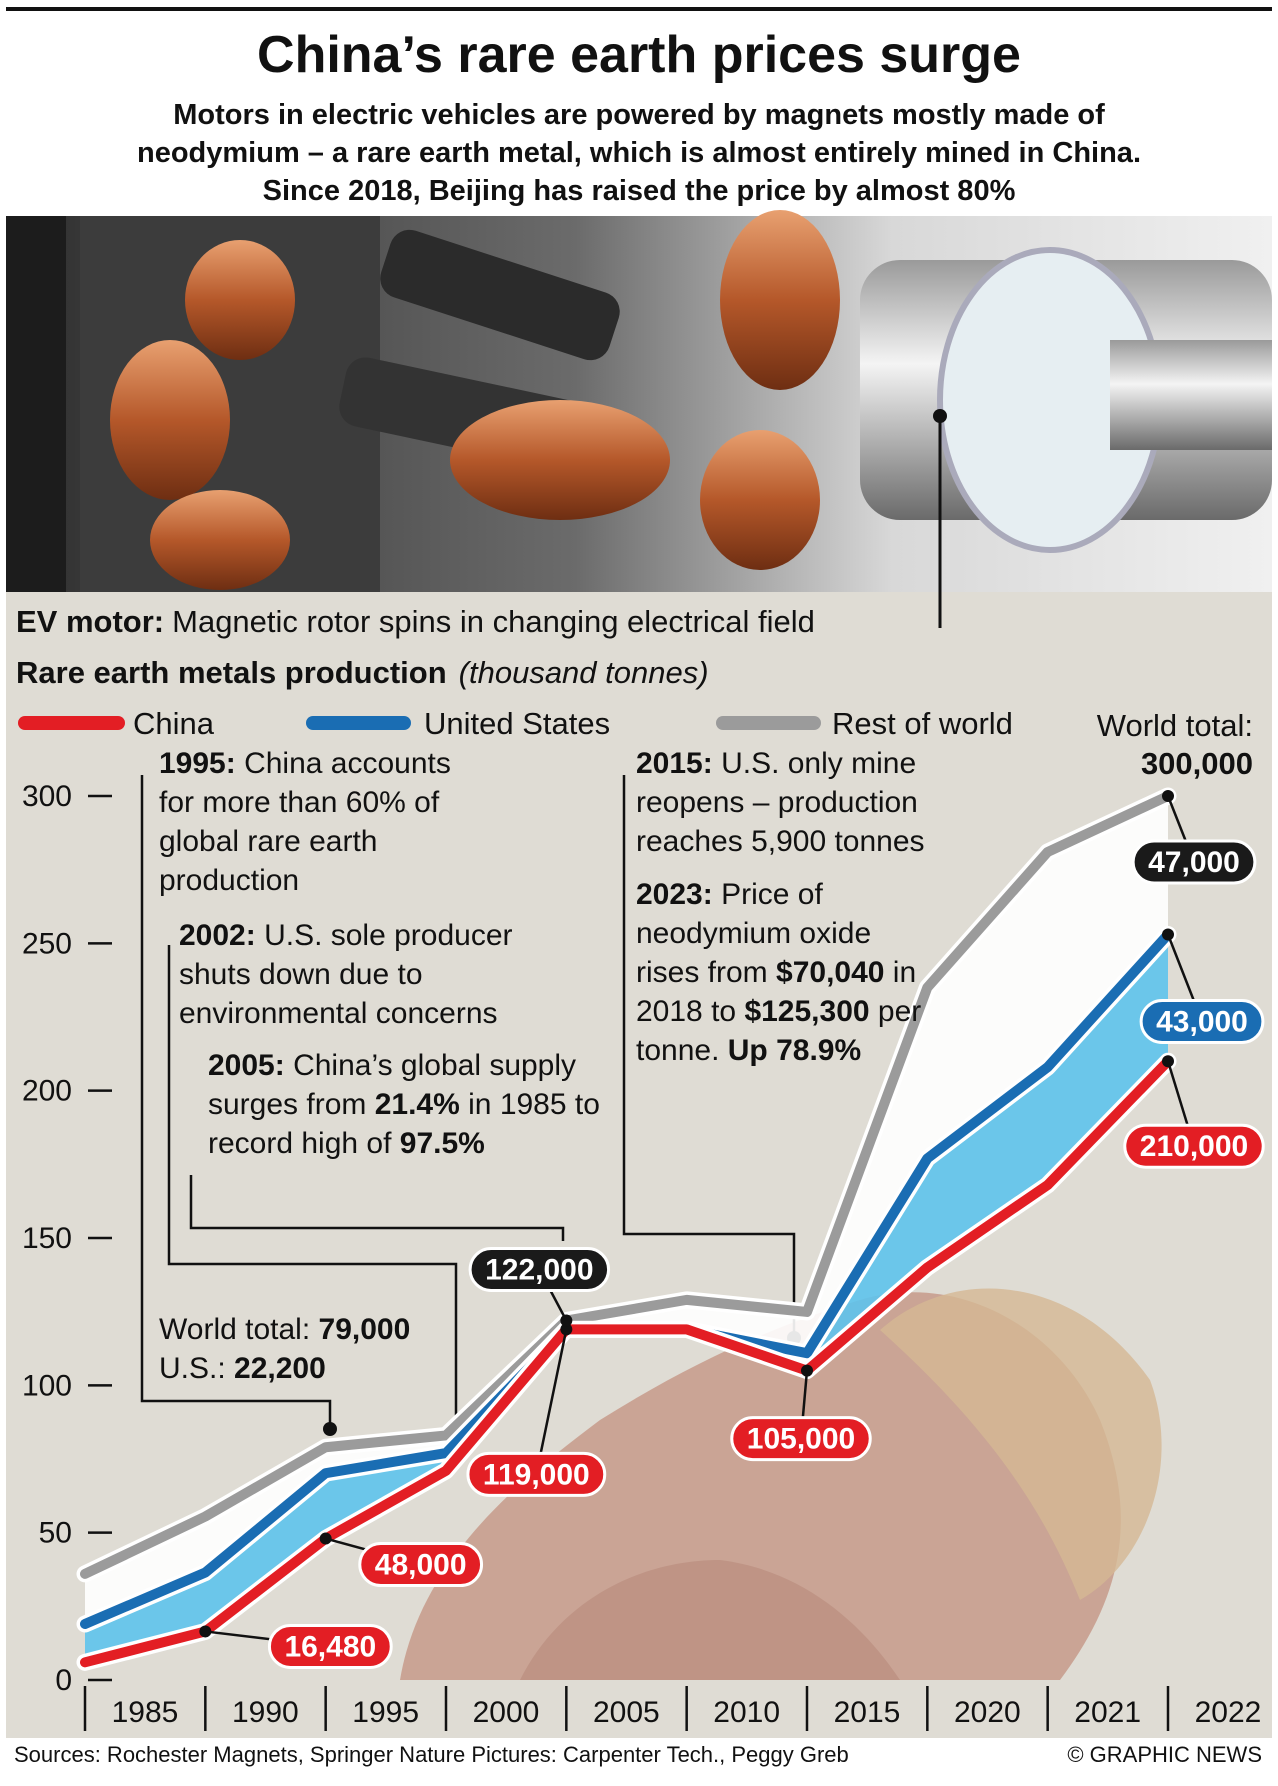 This screenshot has height=1786, width=1278. I want to click on annotation-text: U.S.:, so click(289, 1349).